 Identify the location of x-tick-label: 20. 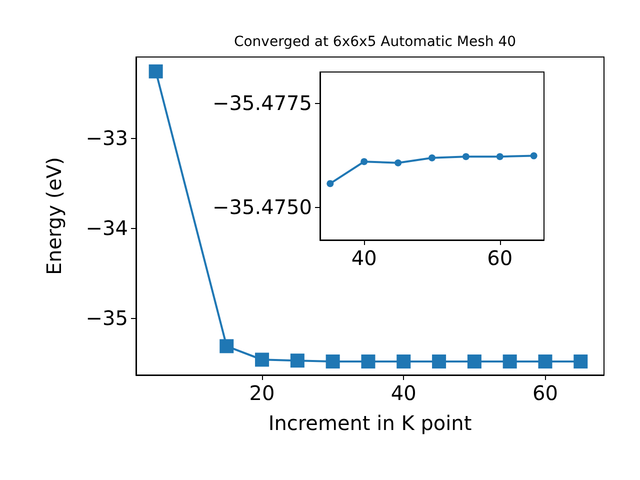
(262, 393).